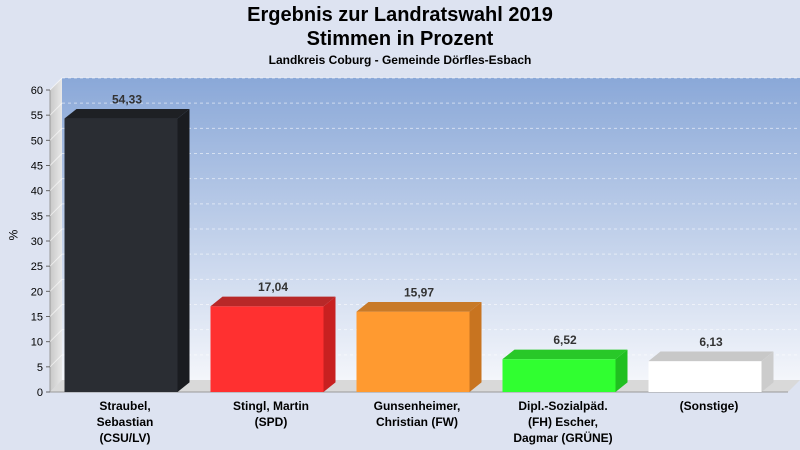 This screenshot has width=800, height=450. What do you see at coordinates (37, 192) in the screenshot?
I see `y-tick-label: 40` at bounding box center [37, 192].